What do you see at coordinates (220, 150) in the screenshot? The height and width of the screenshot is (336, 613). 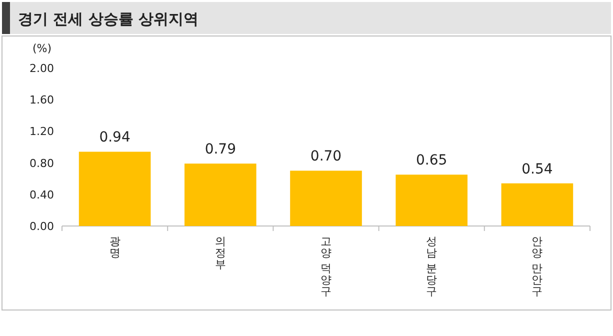 I see `data-label: 0.79` at bounding box center [220, 150].